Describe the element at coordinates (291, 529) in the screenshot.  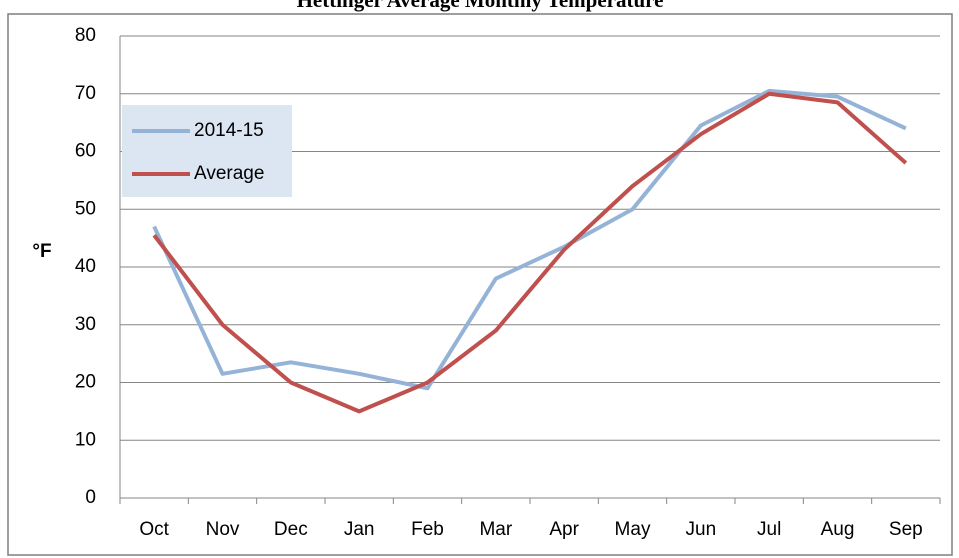
I see `x-tick-label: Dec` at that location.